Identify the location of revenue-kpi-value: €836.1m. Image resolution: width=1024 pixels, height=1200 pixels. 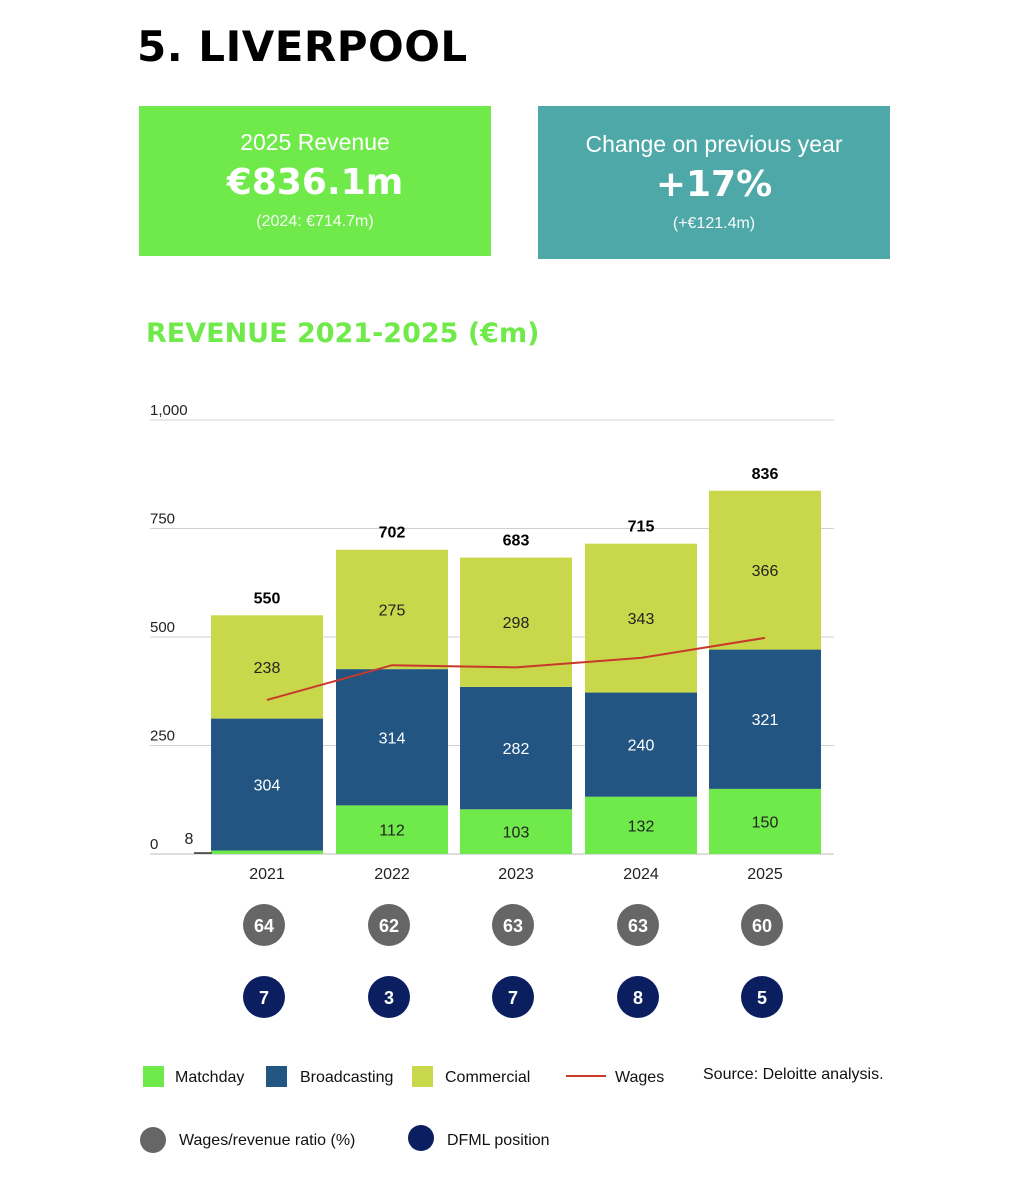
(315, 182).